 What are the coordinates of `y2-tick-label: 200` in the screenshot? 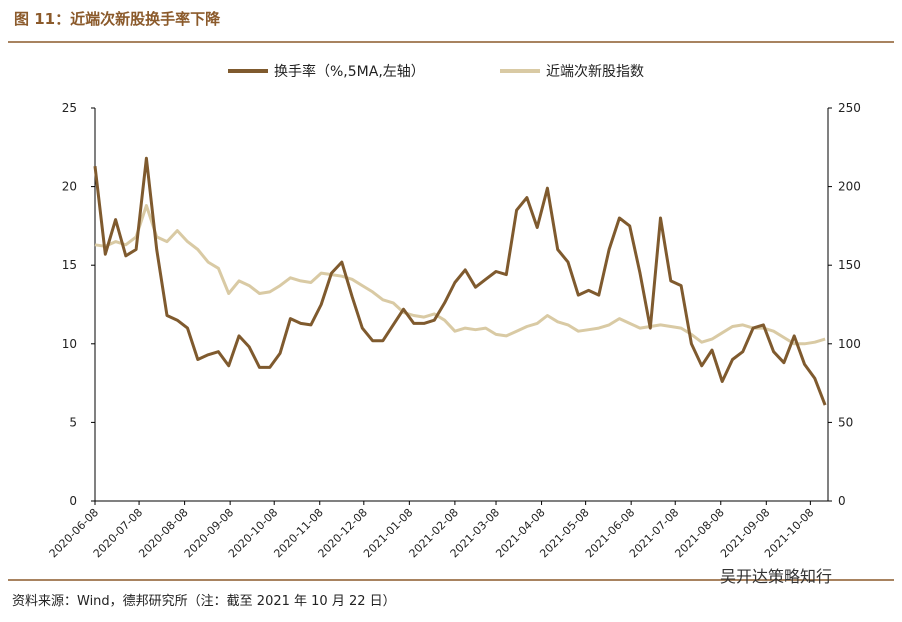 It's located at (849, 187).